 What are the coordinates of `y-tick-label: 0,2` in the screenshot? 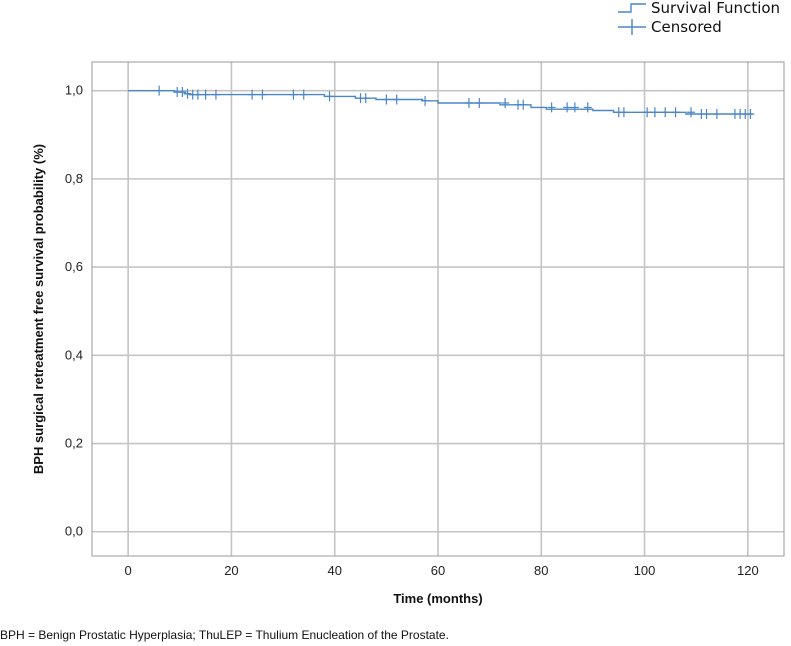 It's located at (74, 443).